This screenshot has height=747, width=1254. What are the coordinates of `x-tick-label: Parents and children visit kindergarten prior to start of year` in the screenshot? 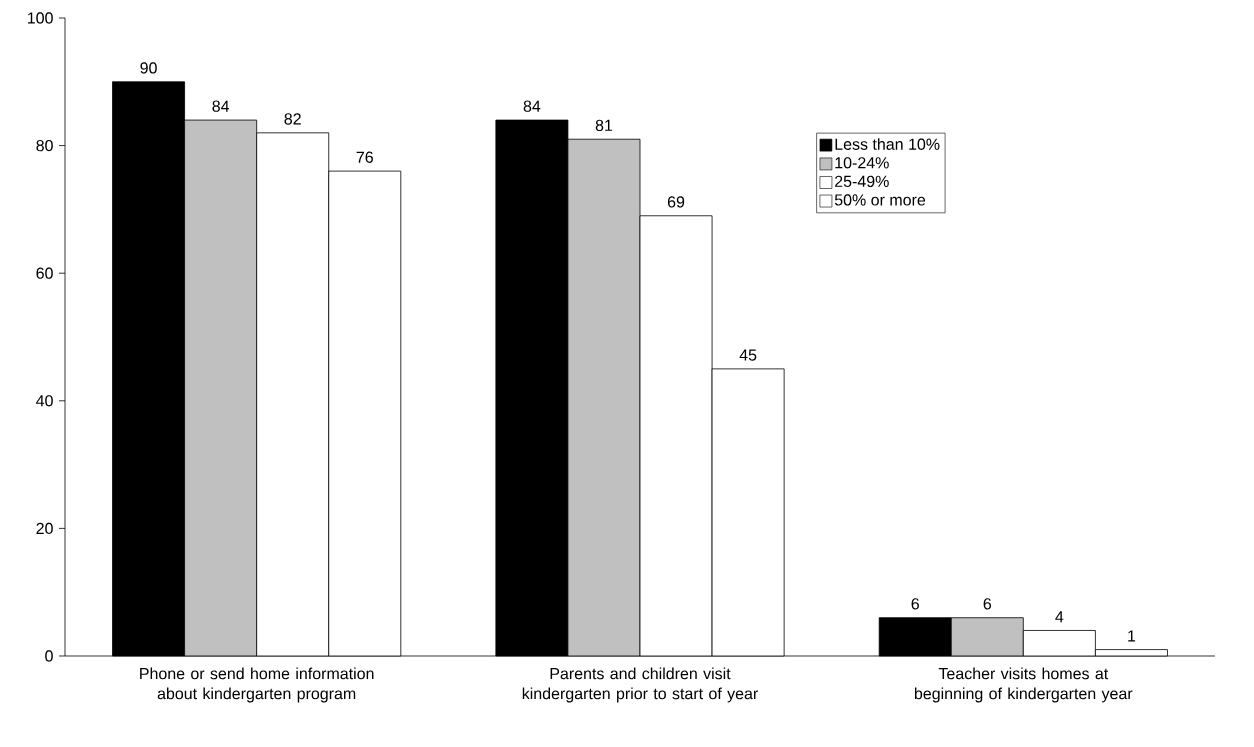 It's located at (640, 685).